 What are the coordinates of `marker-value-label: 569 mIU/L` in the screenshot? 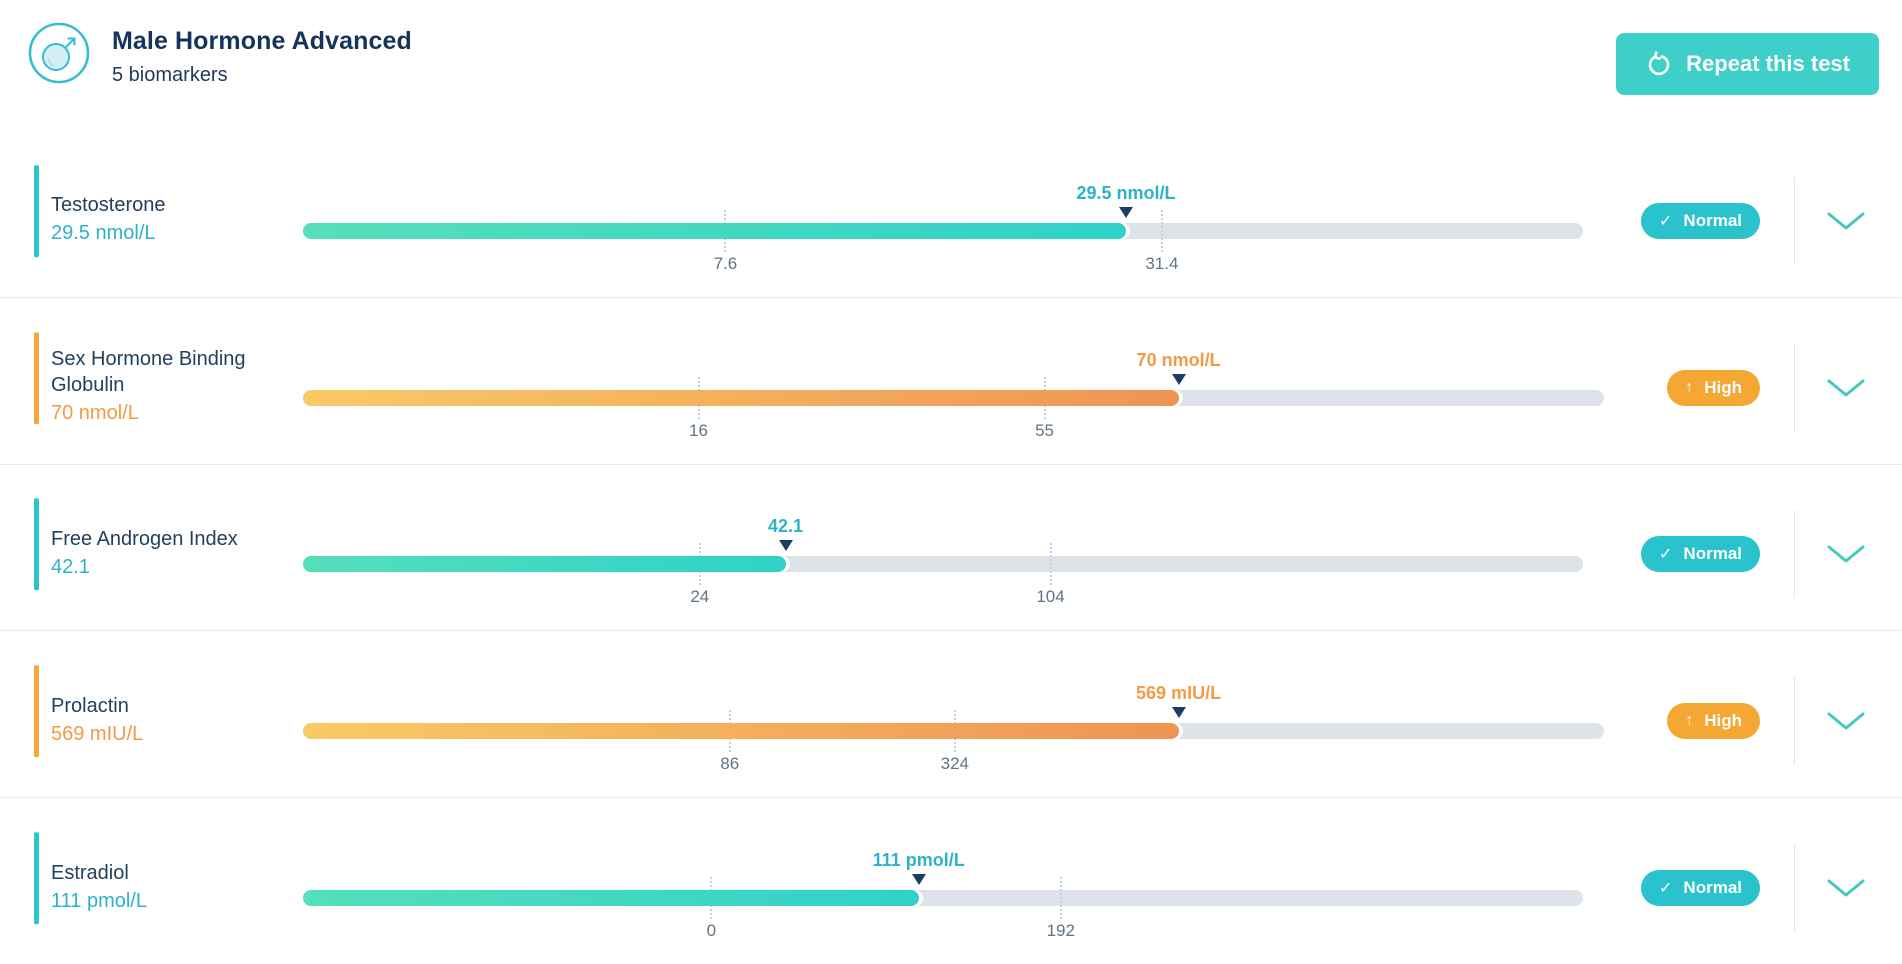 It's located at (1179, 693).